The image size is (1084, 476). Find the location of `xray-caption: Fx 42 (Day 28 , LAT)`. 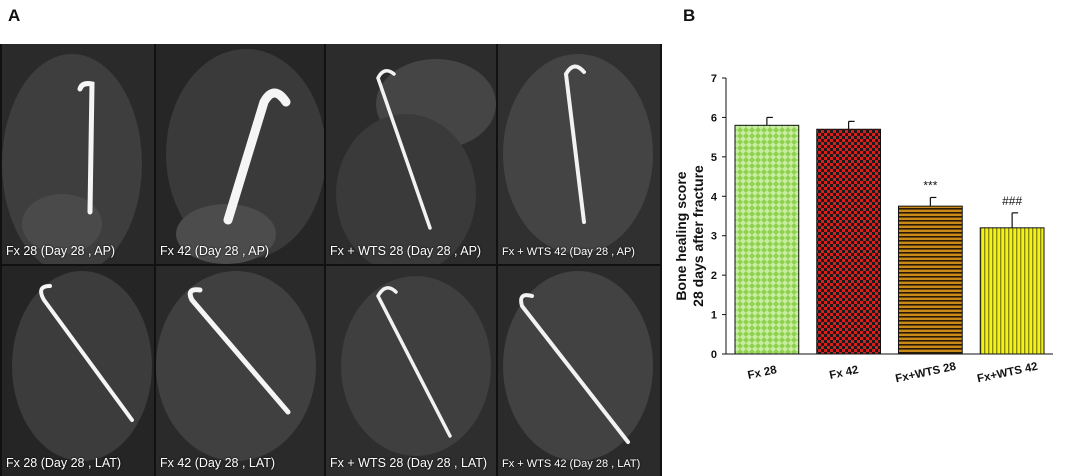

xray-caption: Fx 42 (Day 28 , LAT) is located at coordinates (218, 463).